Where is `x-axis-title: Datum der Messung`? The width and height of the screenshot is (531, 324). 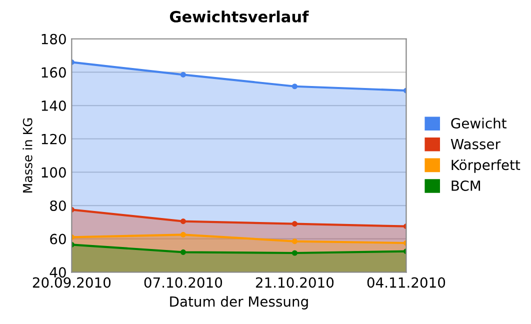
x-axis-title: Datum der Messung is located at coordinates (239, 303).